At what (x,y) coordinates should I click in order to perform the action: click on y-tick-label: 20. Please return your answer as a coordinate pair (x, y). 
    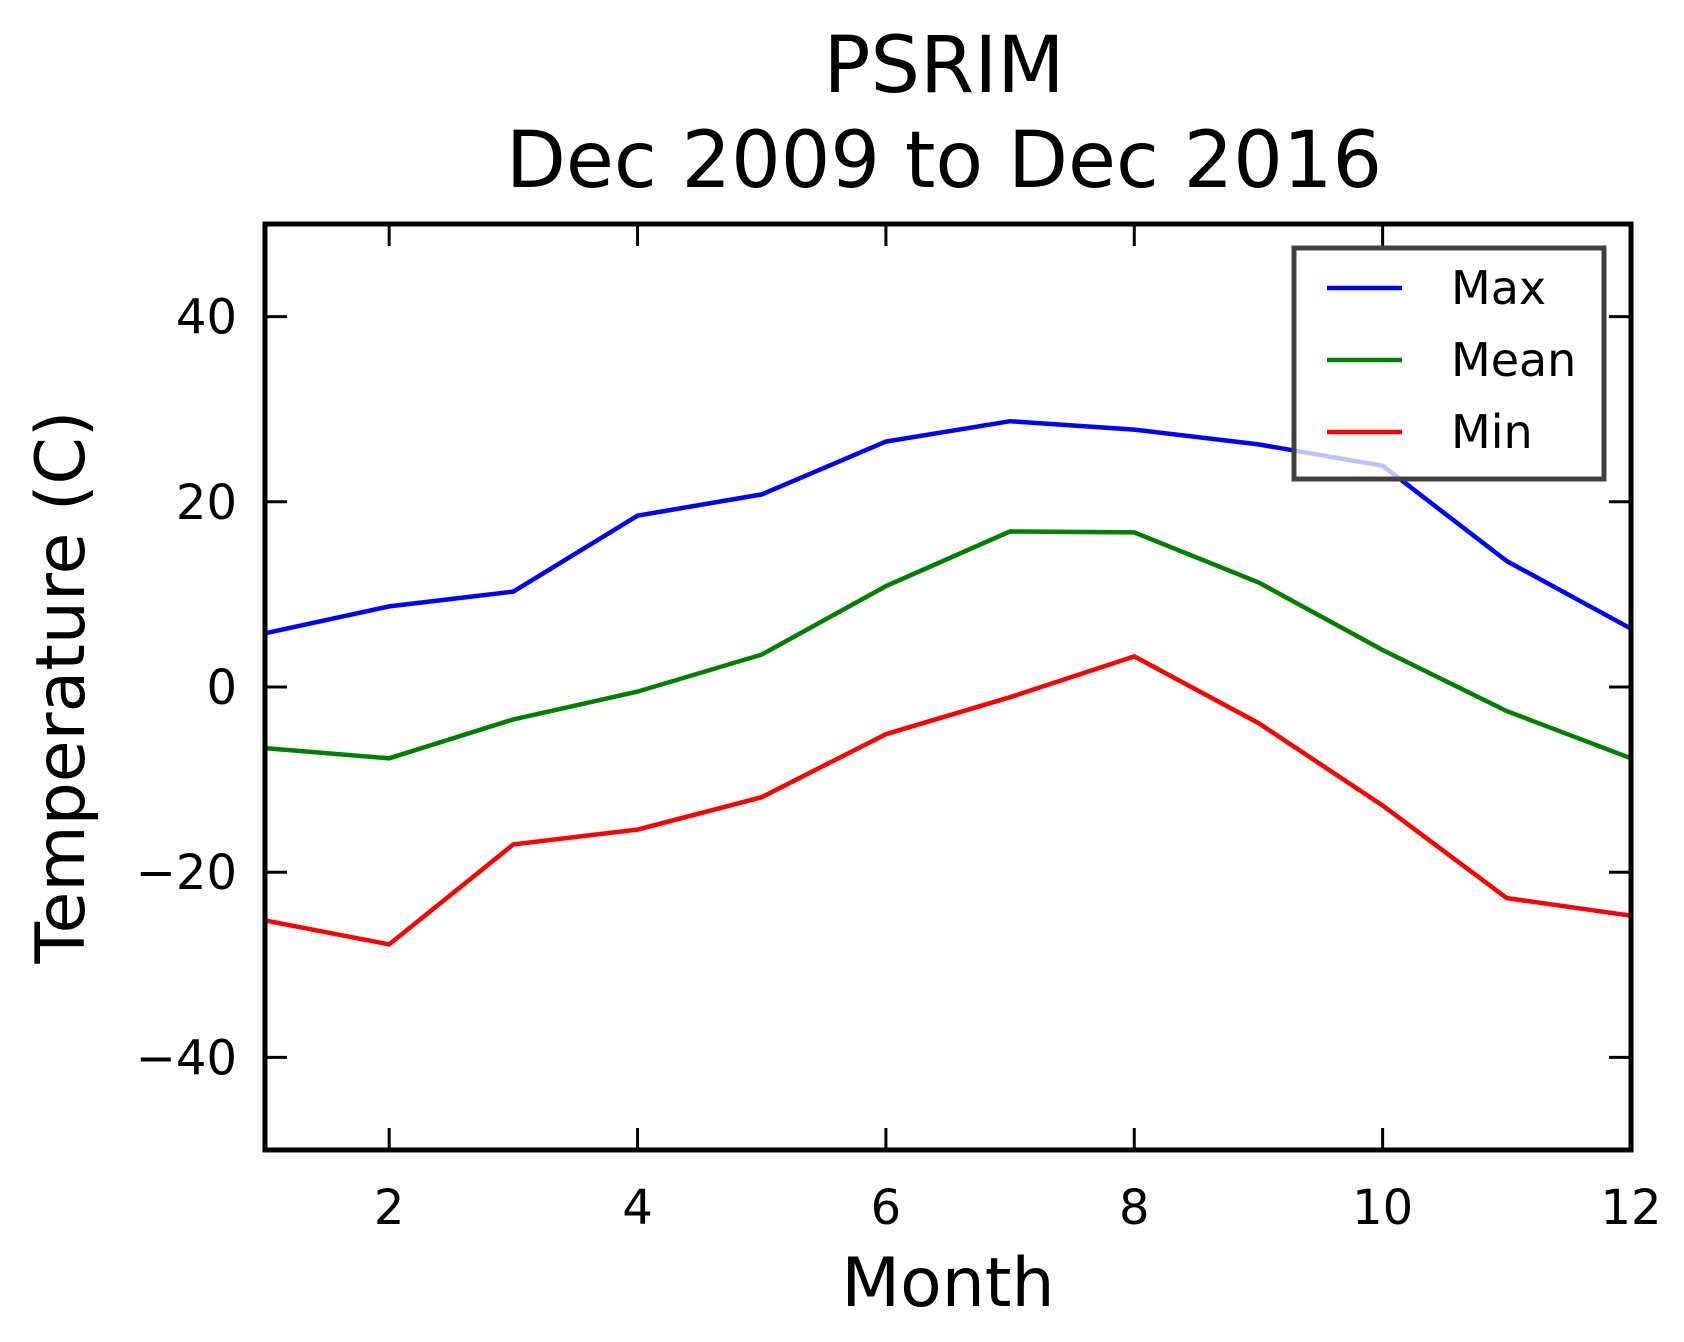
    Looking at the image, I should click on (206, 503).